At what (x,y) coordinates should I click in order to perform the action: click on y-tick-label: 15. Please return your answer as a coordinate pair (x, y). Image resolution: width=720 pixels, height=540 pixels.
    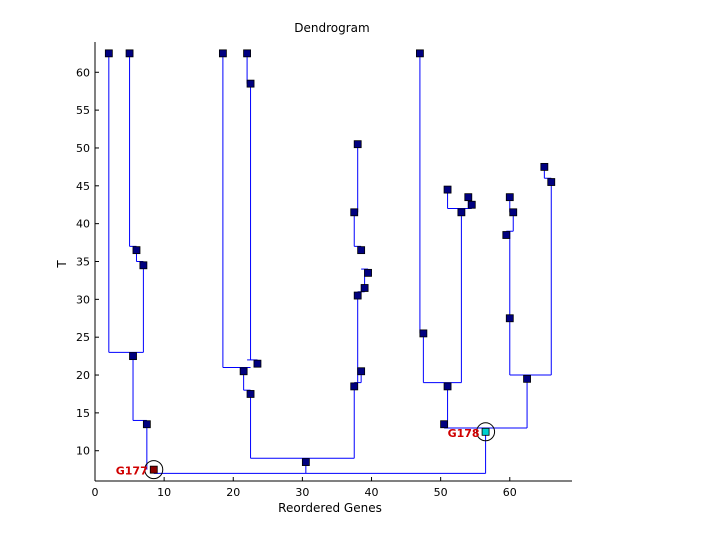
    Looking at the image, I should click on (83, 413).